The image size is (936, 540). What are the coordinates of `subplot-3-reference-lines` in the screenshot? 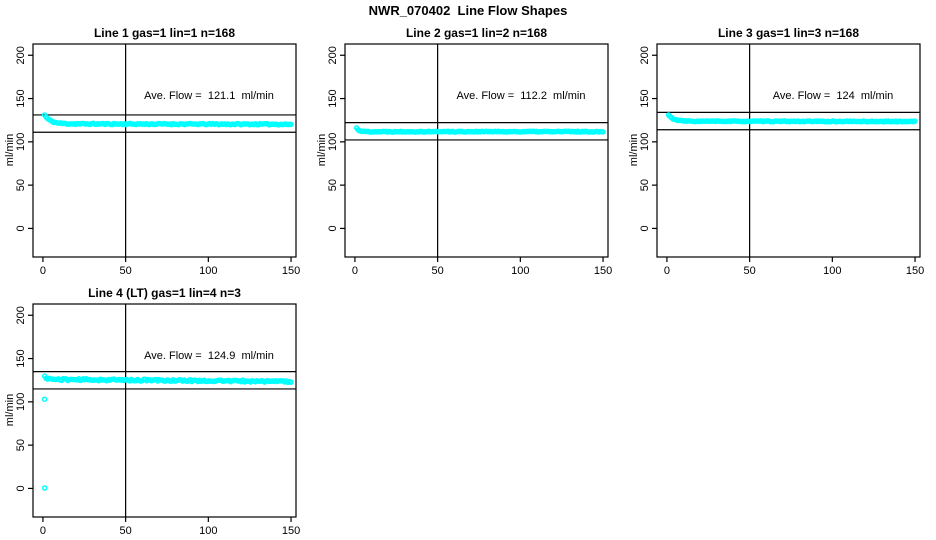 It's located at (788, 150).